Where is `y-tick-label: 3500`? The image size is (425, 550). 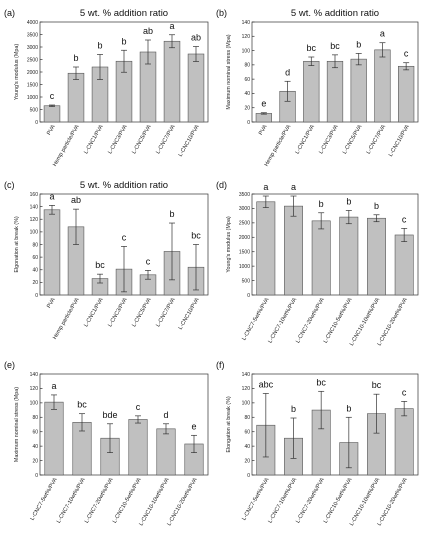 y-tick-label: 3500 is located at coordinates (32, 35).